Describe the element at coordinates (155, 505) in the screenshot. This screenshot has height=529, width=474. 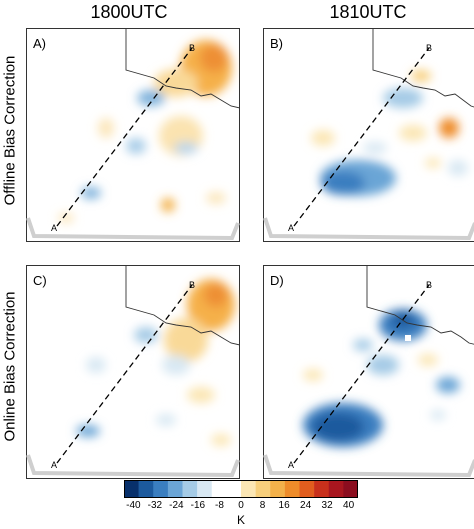
I see `colorbar-tick-label: -32` at that location.